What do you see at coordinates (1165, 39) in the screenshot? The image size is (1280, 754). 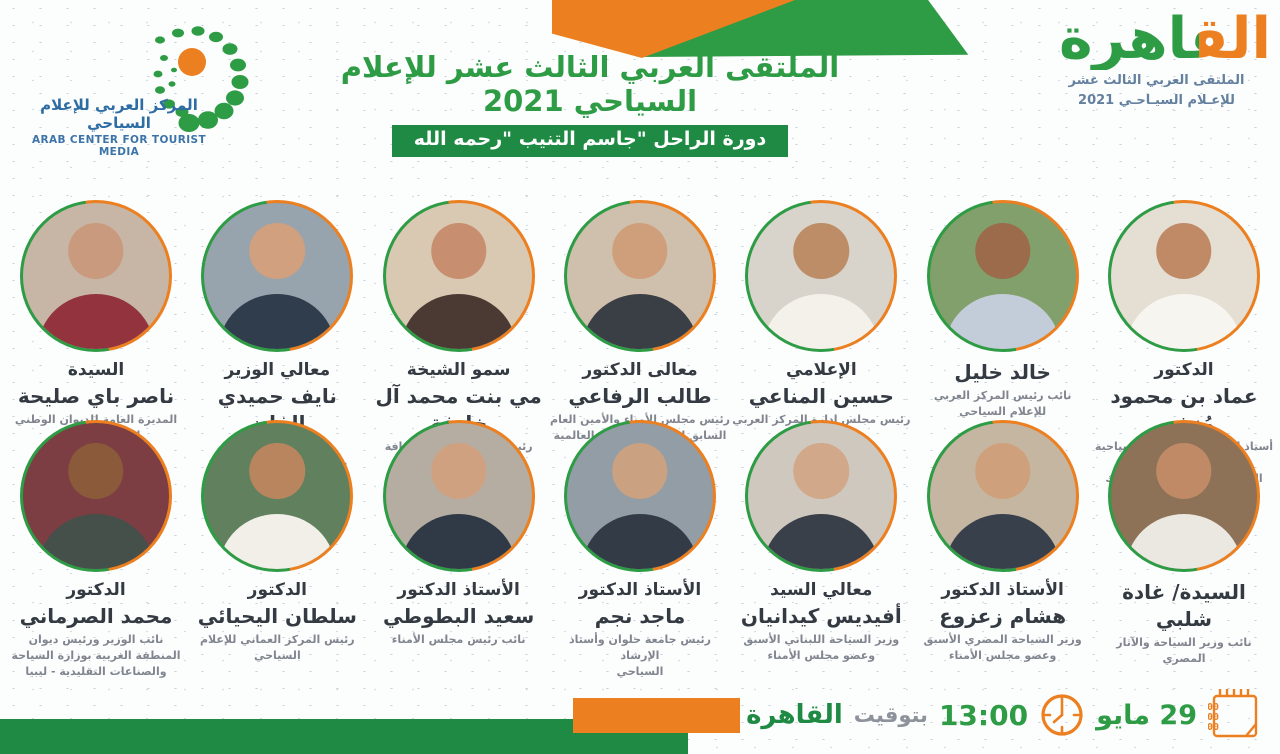 I see `cairo-calligraphy-wordmark: القاهرة` at bounding box center [1165, 39].